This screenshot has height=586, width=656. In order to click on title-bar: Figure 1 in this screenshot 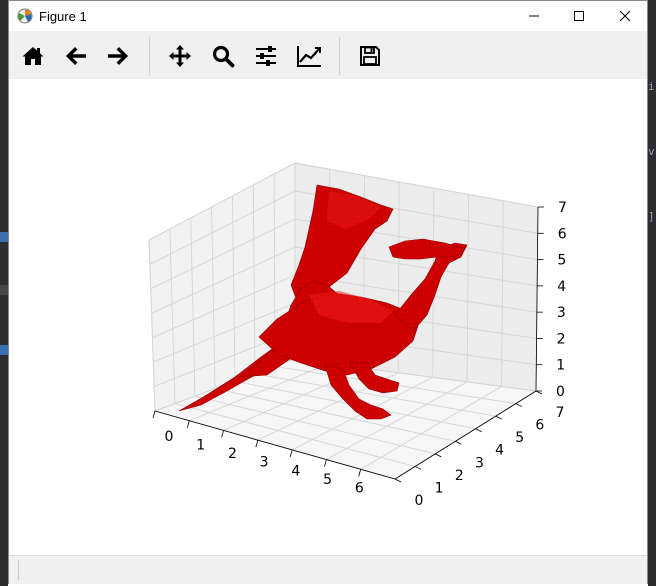, I will do `click(328, 16)`.